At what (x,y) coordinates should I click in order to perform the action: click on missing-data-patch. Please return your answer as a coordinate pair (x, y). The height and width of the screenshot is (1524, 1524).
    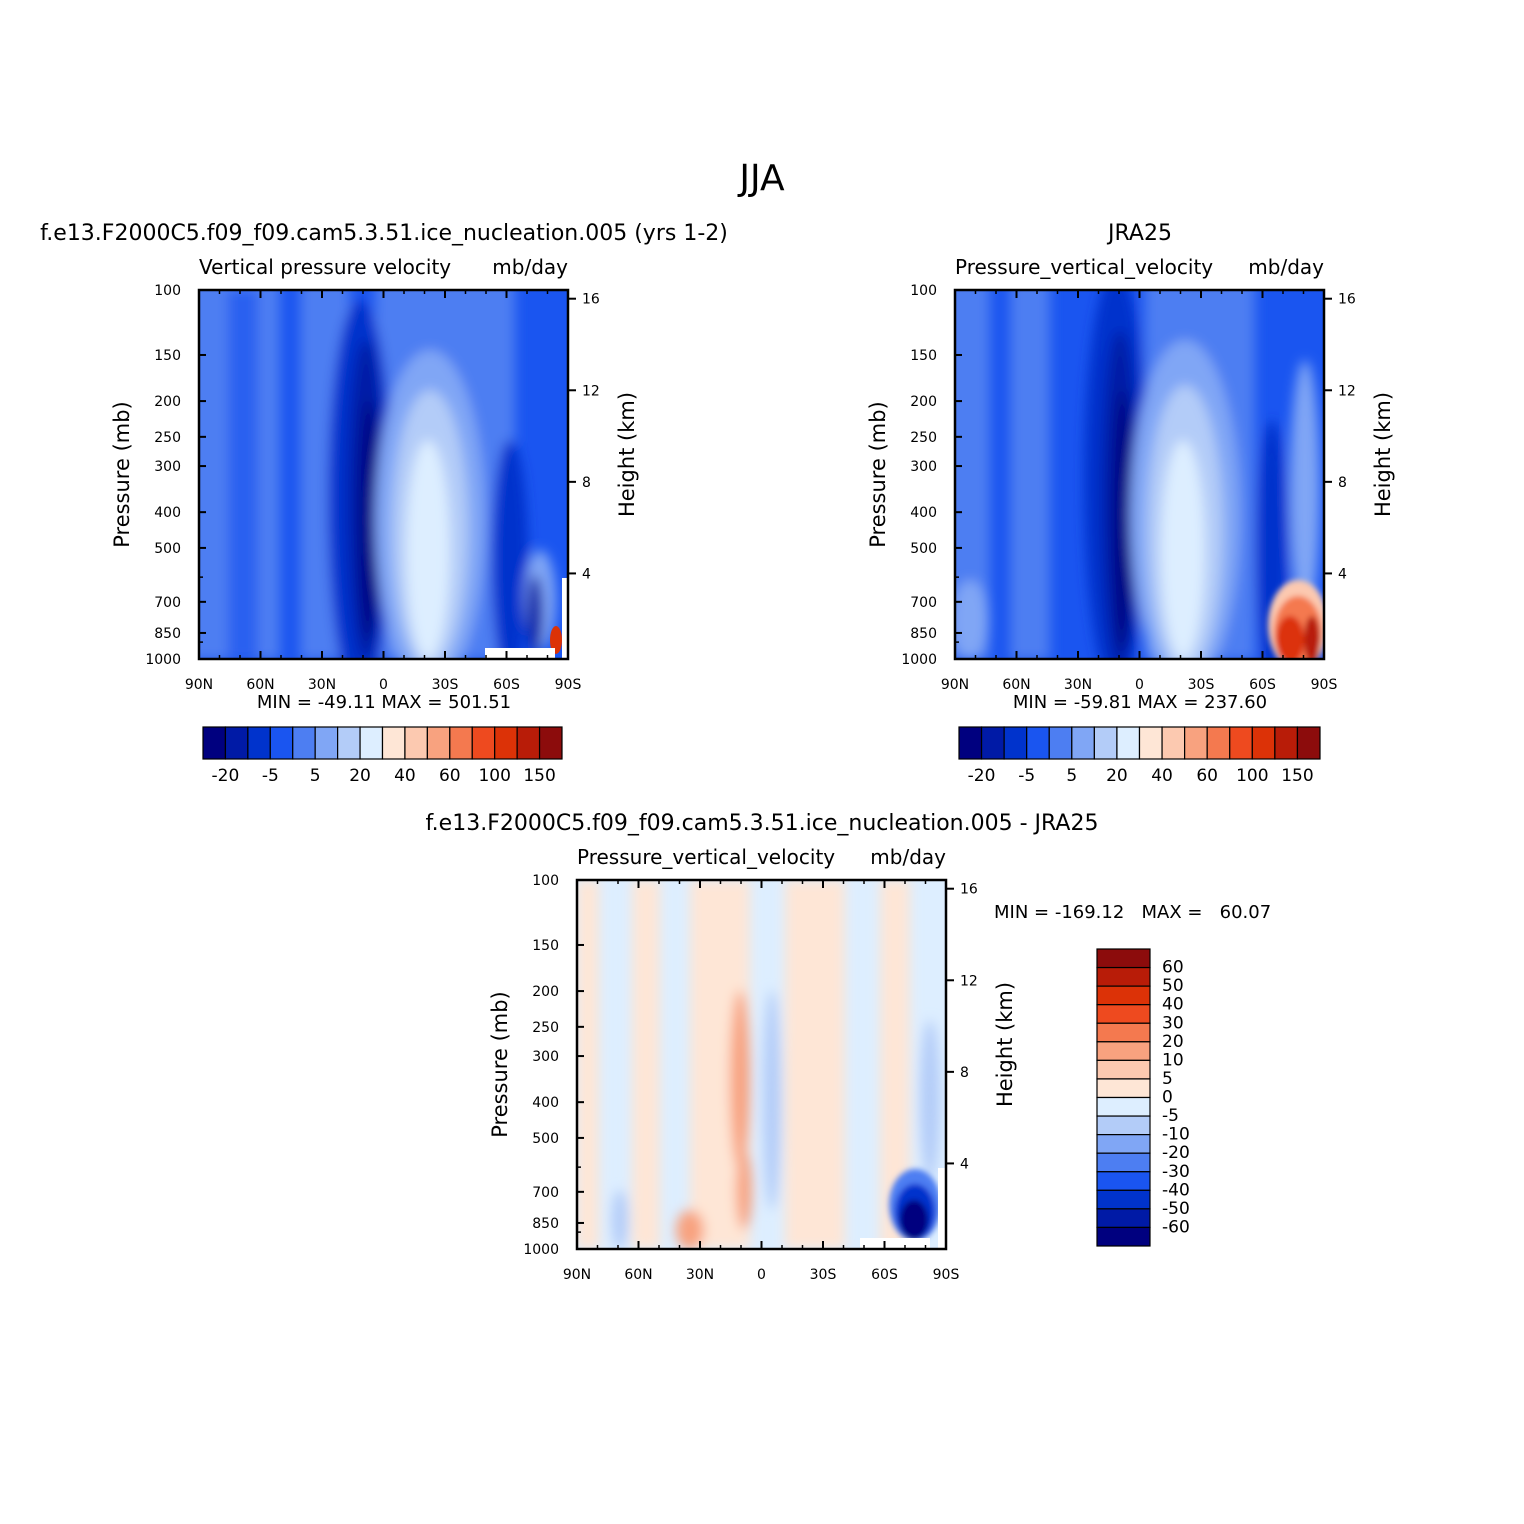
    Looking at the image, I should click on (520, 653).